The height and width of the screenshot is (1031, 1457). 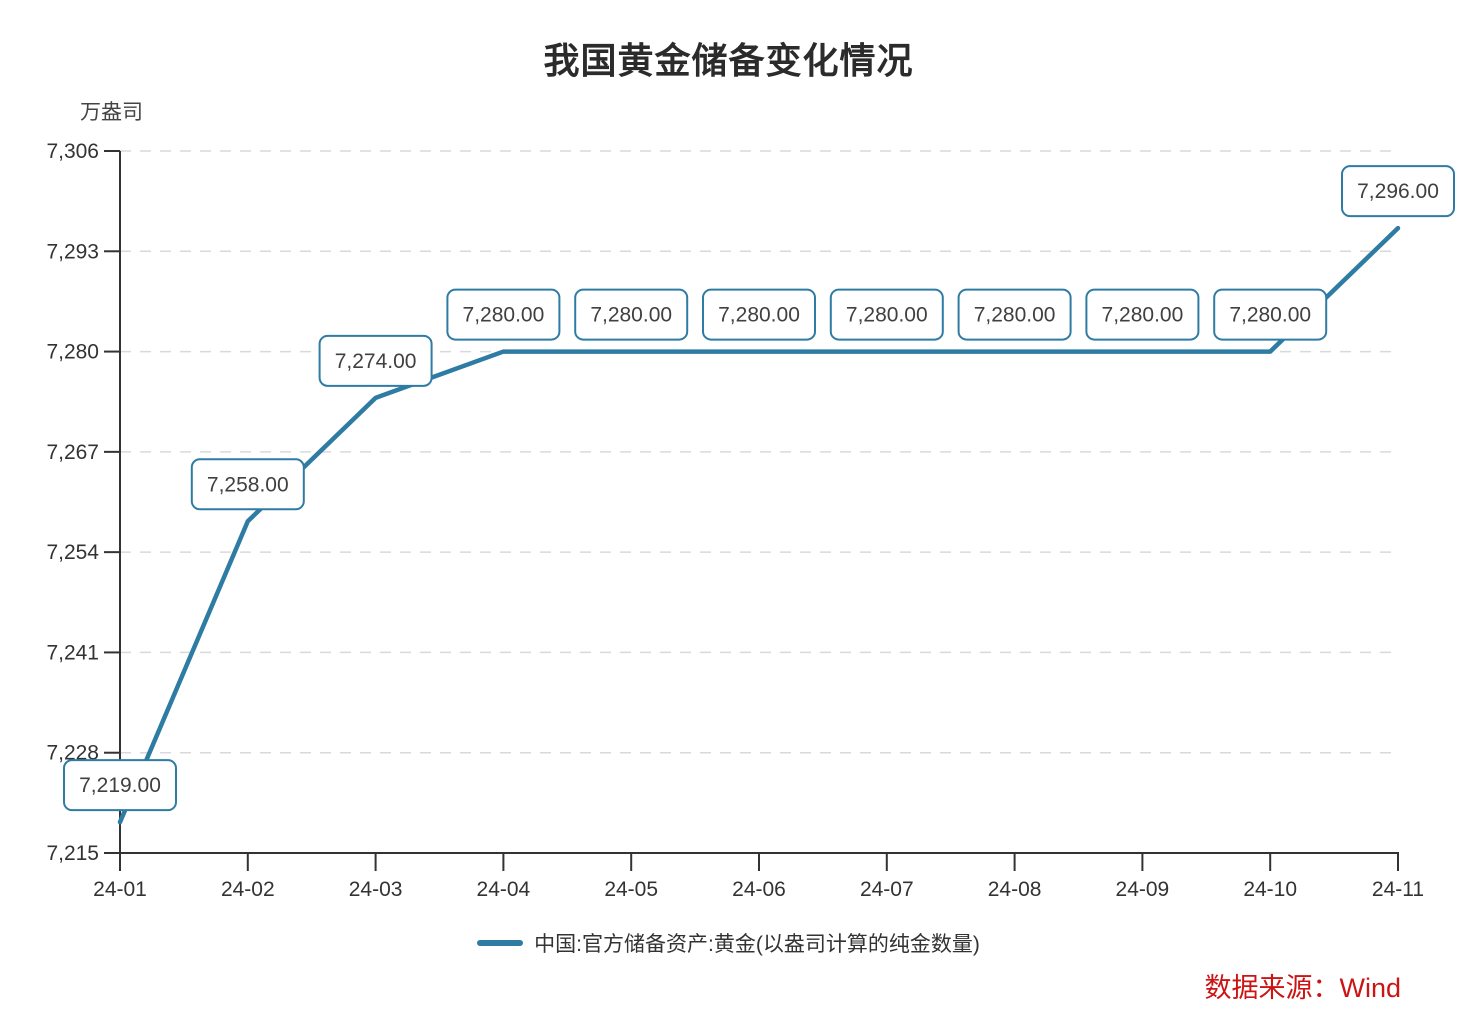 I want to click on x-tick-label: 24-06, so click(x=759, y=889).